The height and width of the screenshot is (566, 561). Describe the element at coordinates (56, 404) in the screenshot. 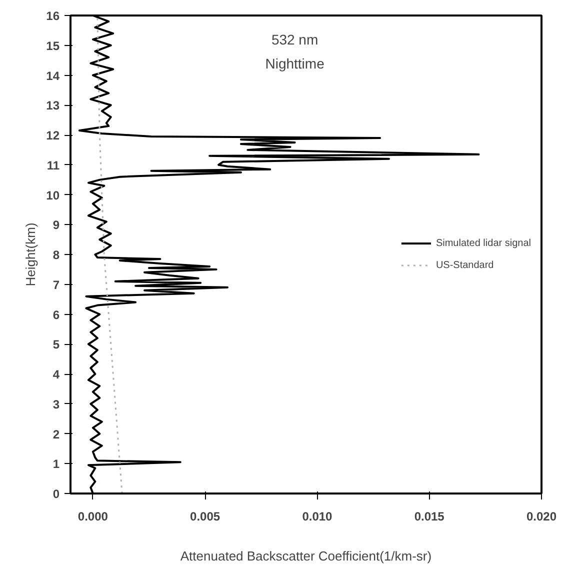

I see `y-tick-label: 3` at that location.